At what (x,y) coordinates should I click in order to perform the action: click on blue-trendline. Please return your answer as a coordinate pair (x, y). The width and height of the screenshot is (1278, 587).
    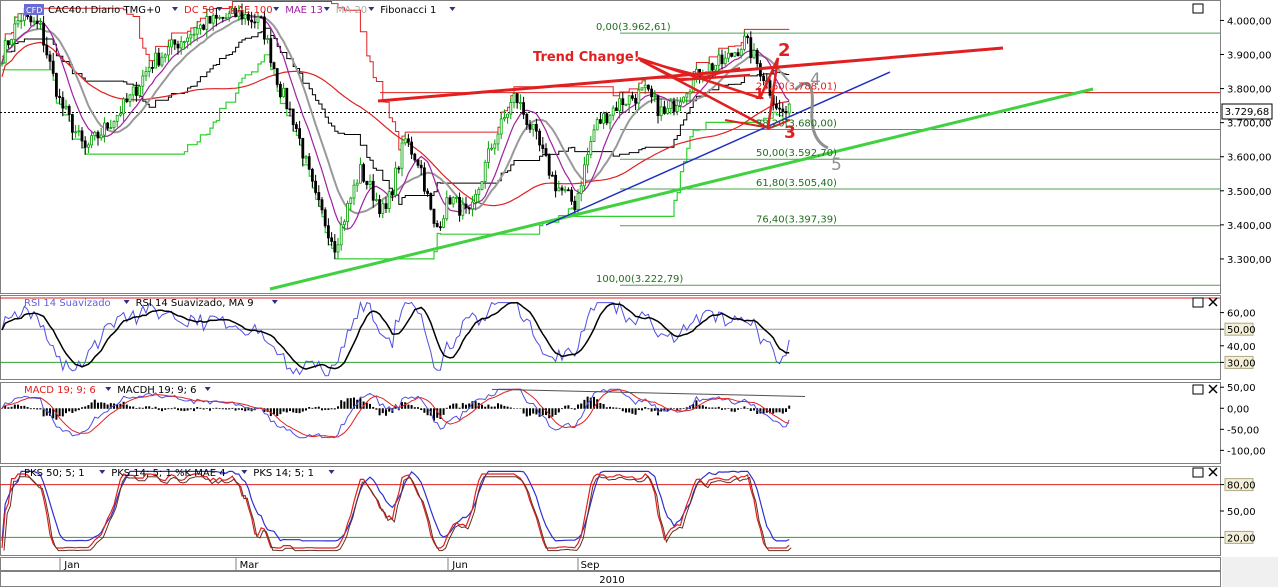
    Looking at the image, I should click on (718, 148).